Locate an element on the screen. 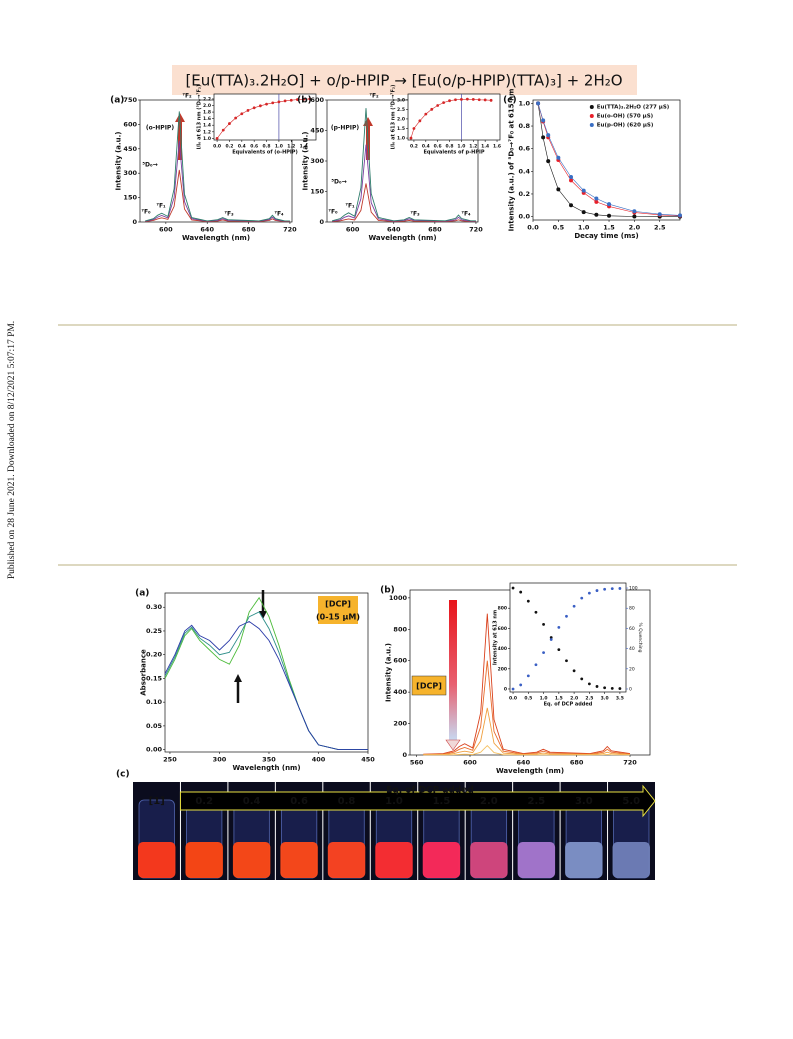 This screenshot has height=1039, width=793. y-axis-label: Intensity (a.u.) is located at coordinates (389, 672).